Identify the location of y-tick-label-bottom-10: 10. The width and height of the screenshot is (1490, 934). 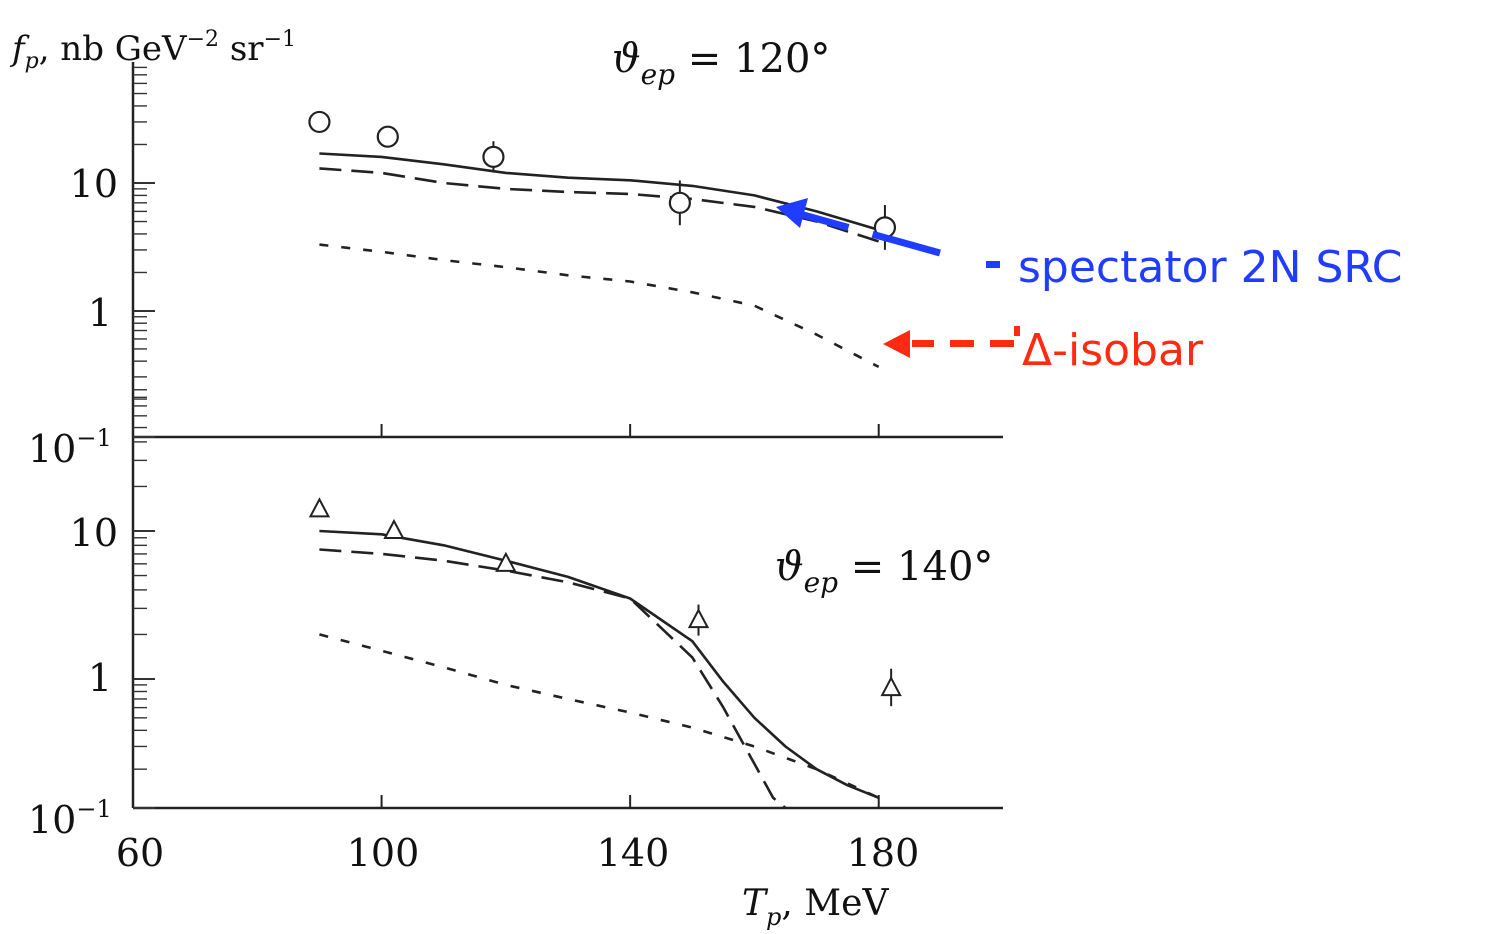
(94, 533).